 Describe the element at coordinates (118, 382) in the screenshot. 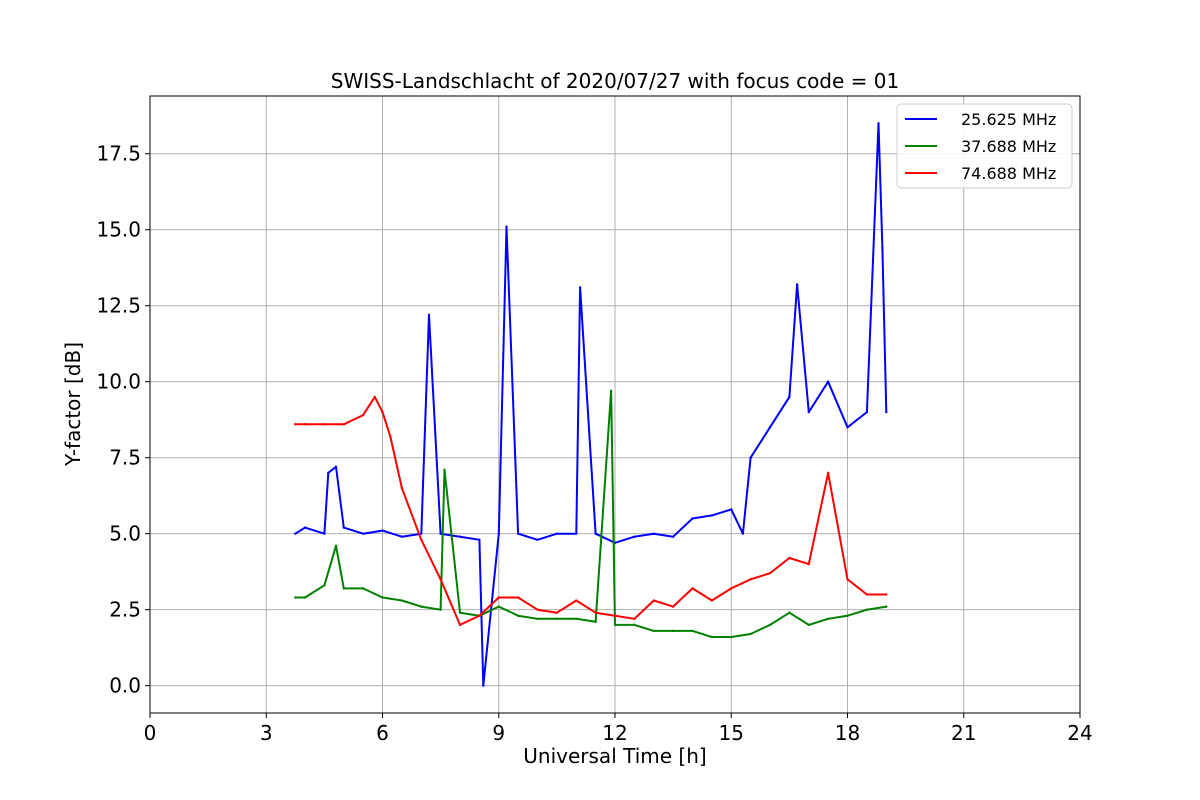

I see `y-tick-label: 10.0` at that location.